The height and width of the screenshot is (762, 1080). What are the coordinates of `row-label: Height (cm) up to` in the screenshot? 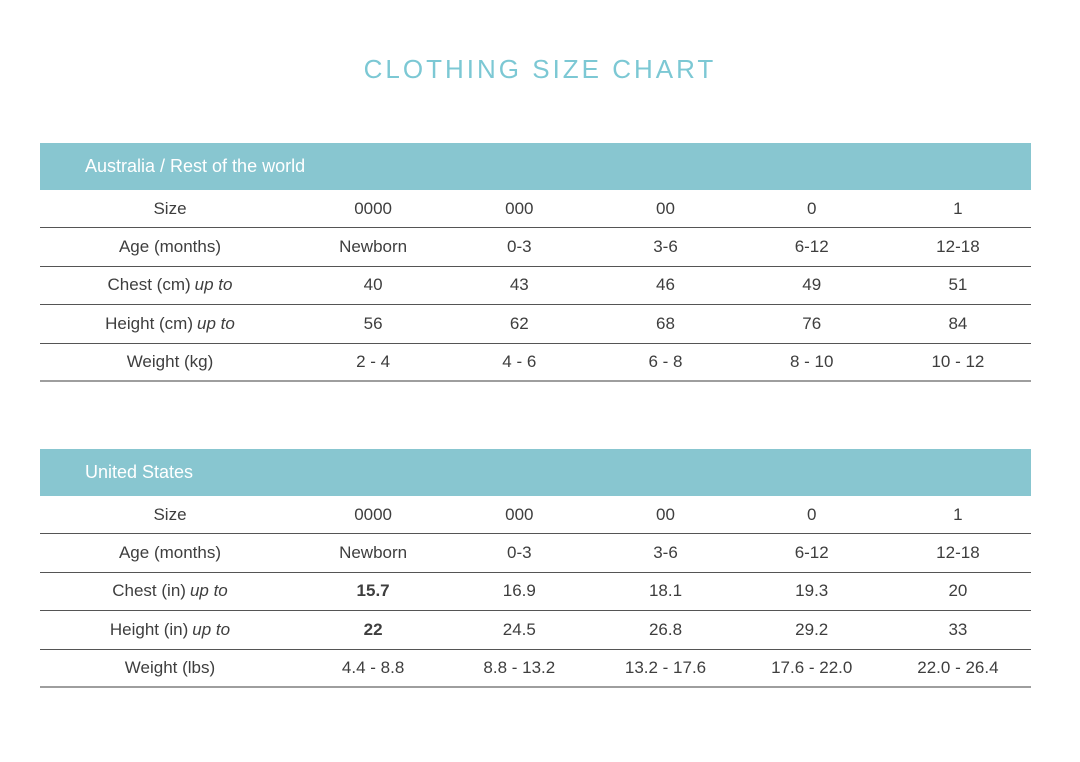 It's located at (170, 324).